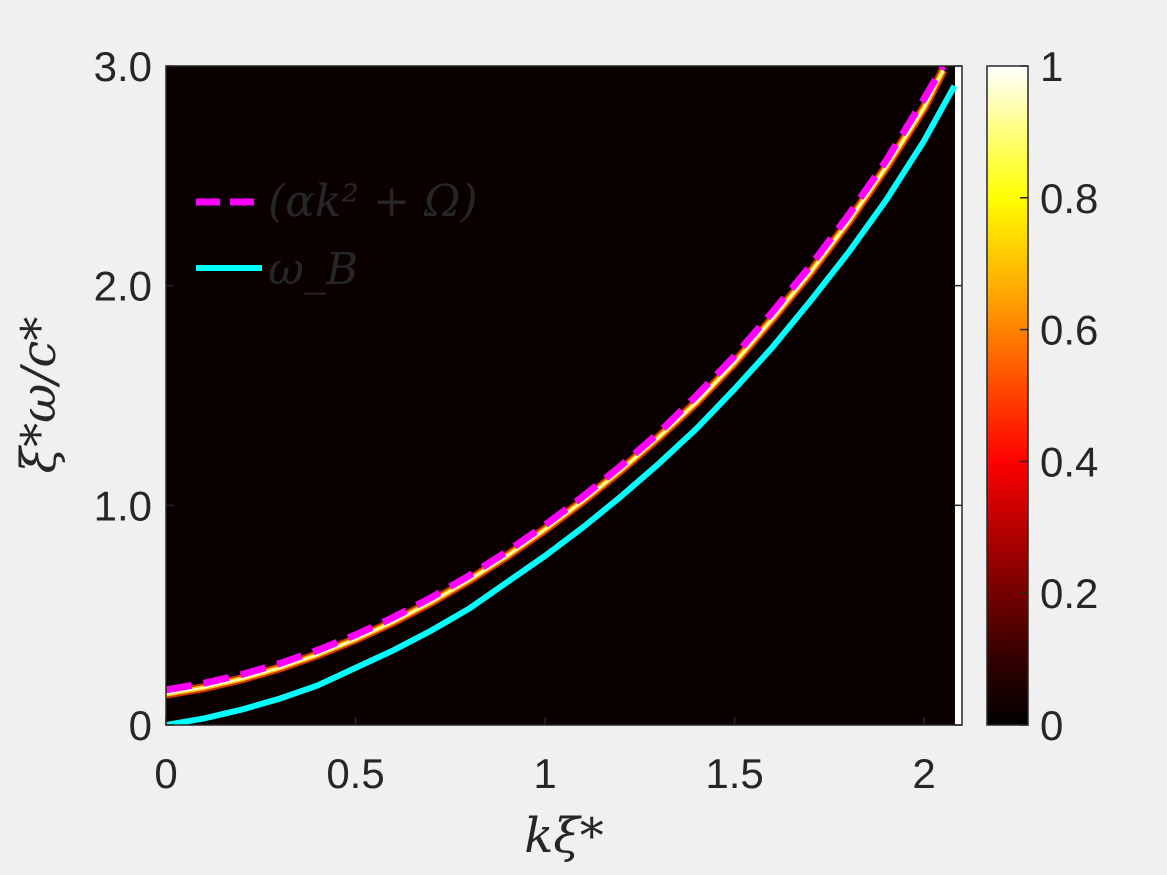  I want to click on plot-edge-strip, so click(958, 395).